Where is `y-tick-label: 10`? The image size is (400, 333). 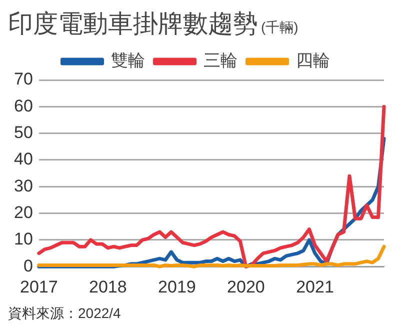 y-tick-label: 10 is located at coordinates (23, 239).